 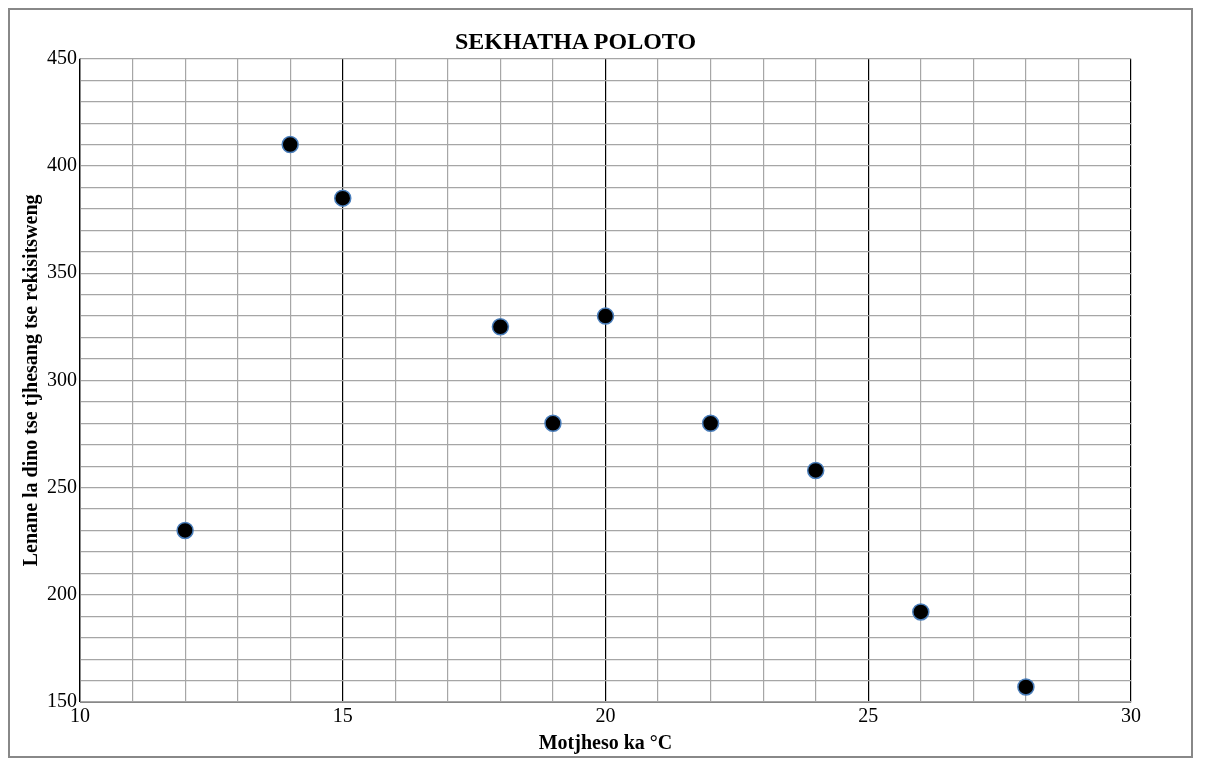 I want to click on x-tick-label: 25, so click(x=868, y=715).